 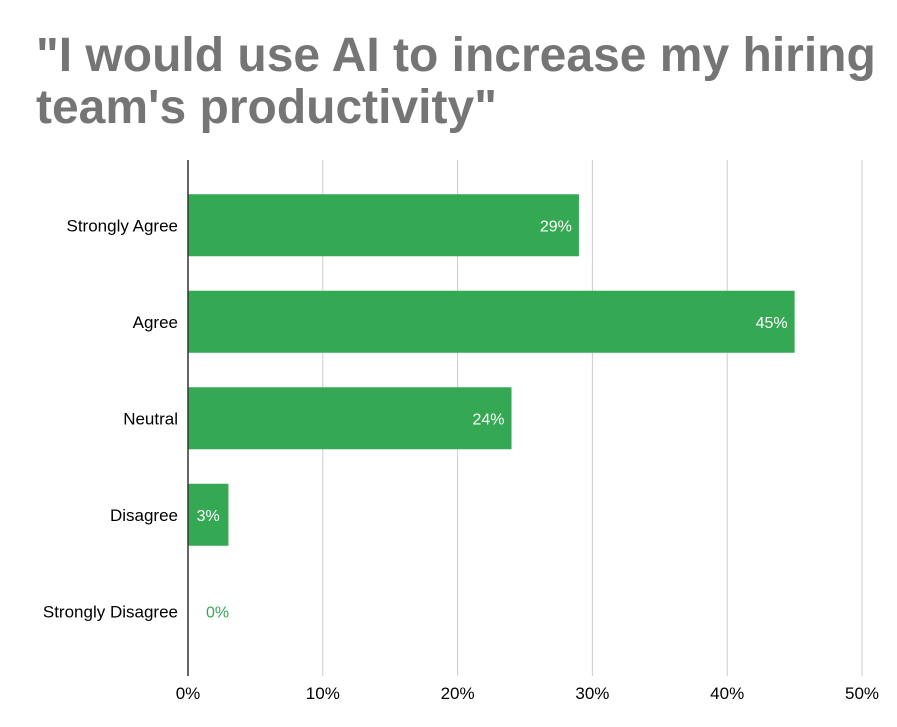 I want to click on data-label: 29%, so click(x=556, y=226).